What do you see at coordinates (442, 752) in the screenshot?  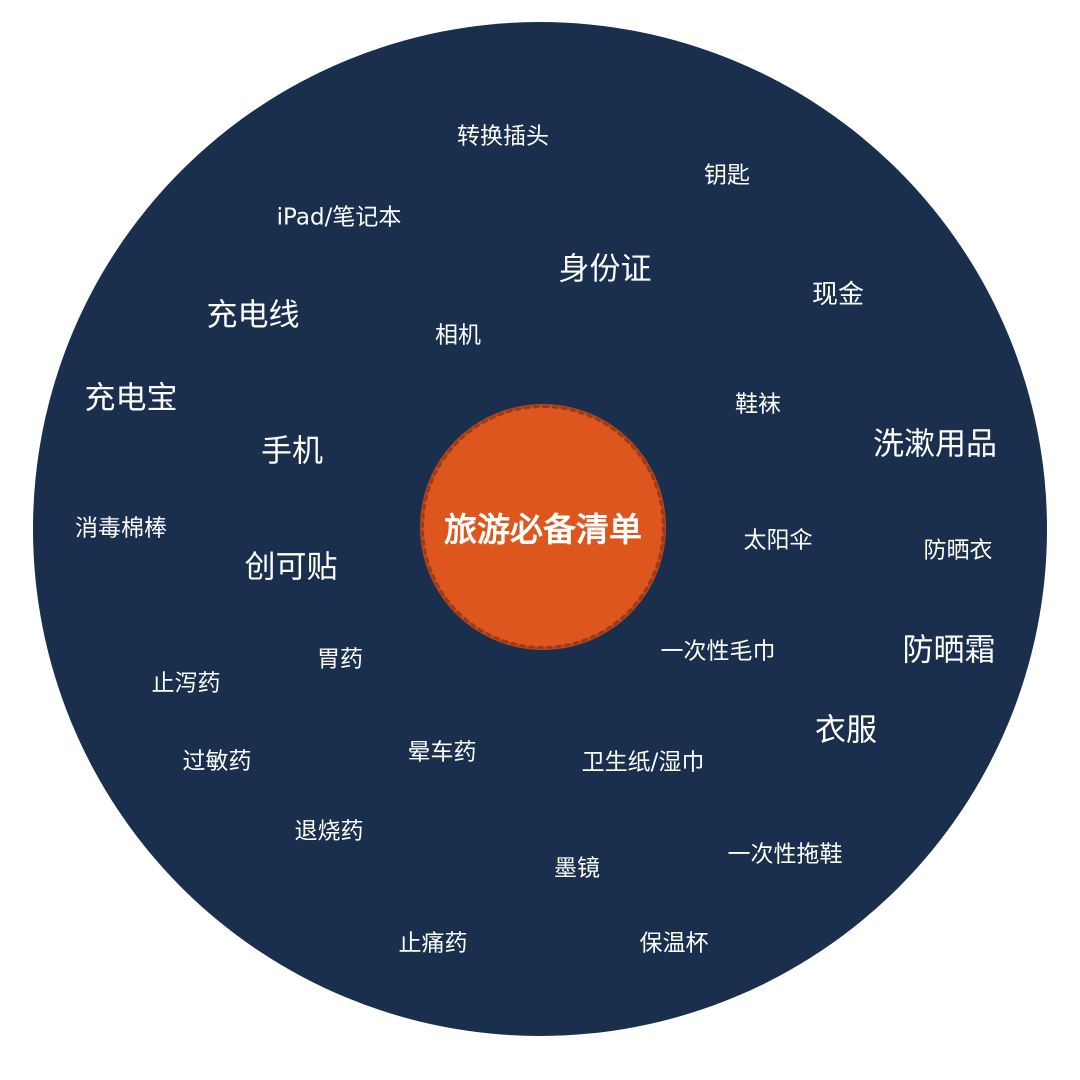 I see `item-motion-sickness-medicine: 晕车药` at bounding box center [442, 752].